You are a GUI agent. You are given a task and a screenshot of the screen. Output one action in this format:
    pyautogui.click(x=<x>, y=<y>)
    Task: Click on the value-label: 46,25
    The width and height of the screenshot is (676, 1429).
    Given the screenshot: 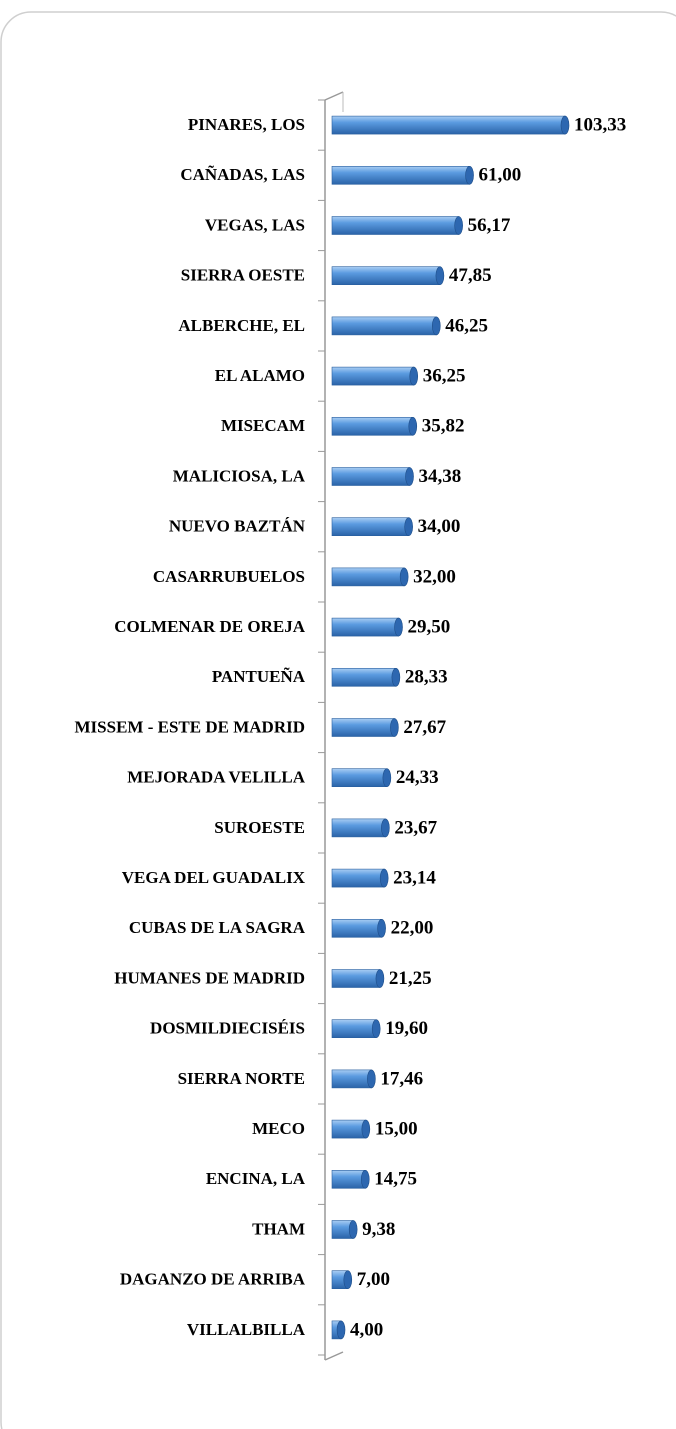 What is the action you would take?
    pyautogui.click(x=466, y=325)
    